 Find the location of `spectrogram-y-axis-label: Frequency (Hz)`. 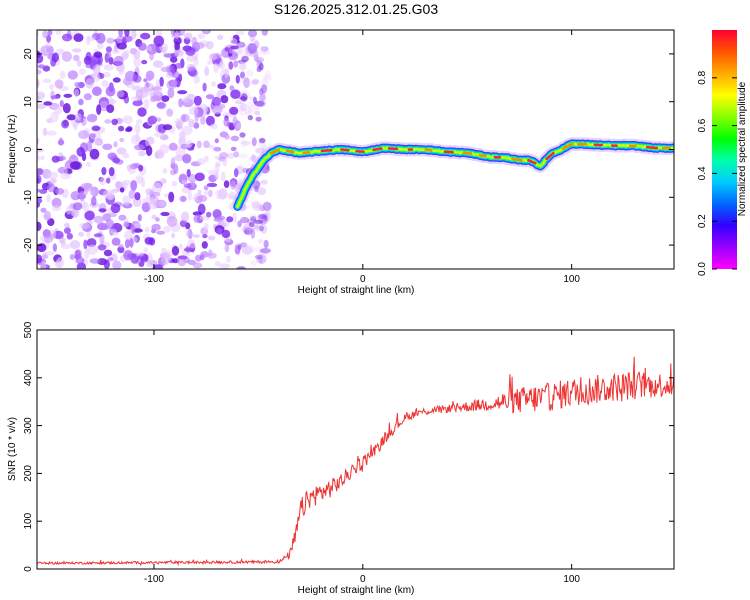

spectrogram-y-axis-label: Frequency (Hz) is located at coordinates (12, 149).